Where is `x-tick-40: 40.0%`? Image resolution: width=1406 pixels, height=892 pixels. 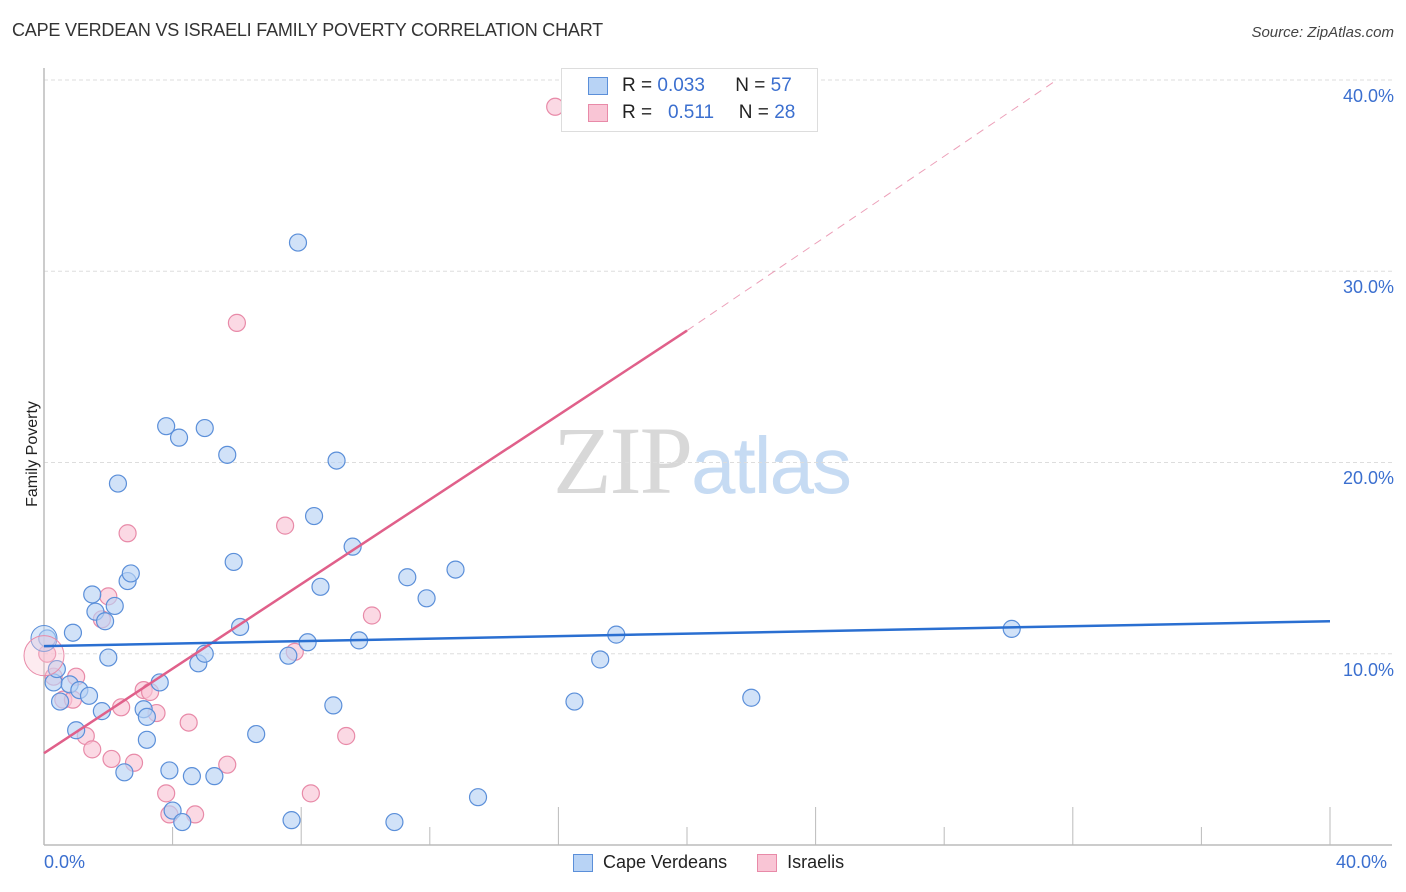
x-tick-40: 40.0% is located at coordinates (1362, 862).